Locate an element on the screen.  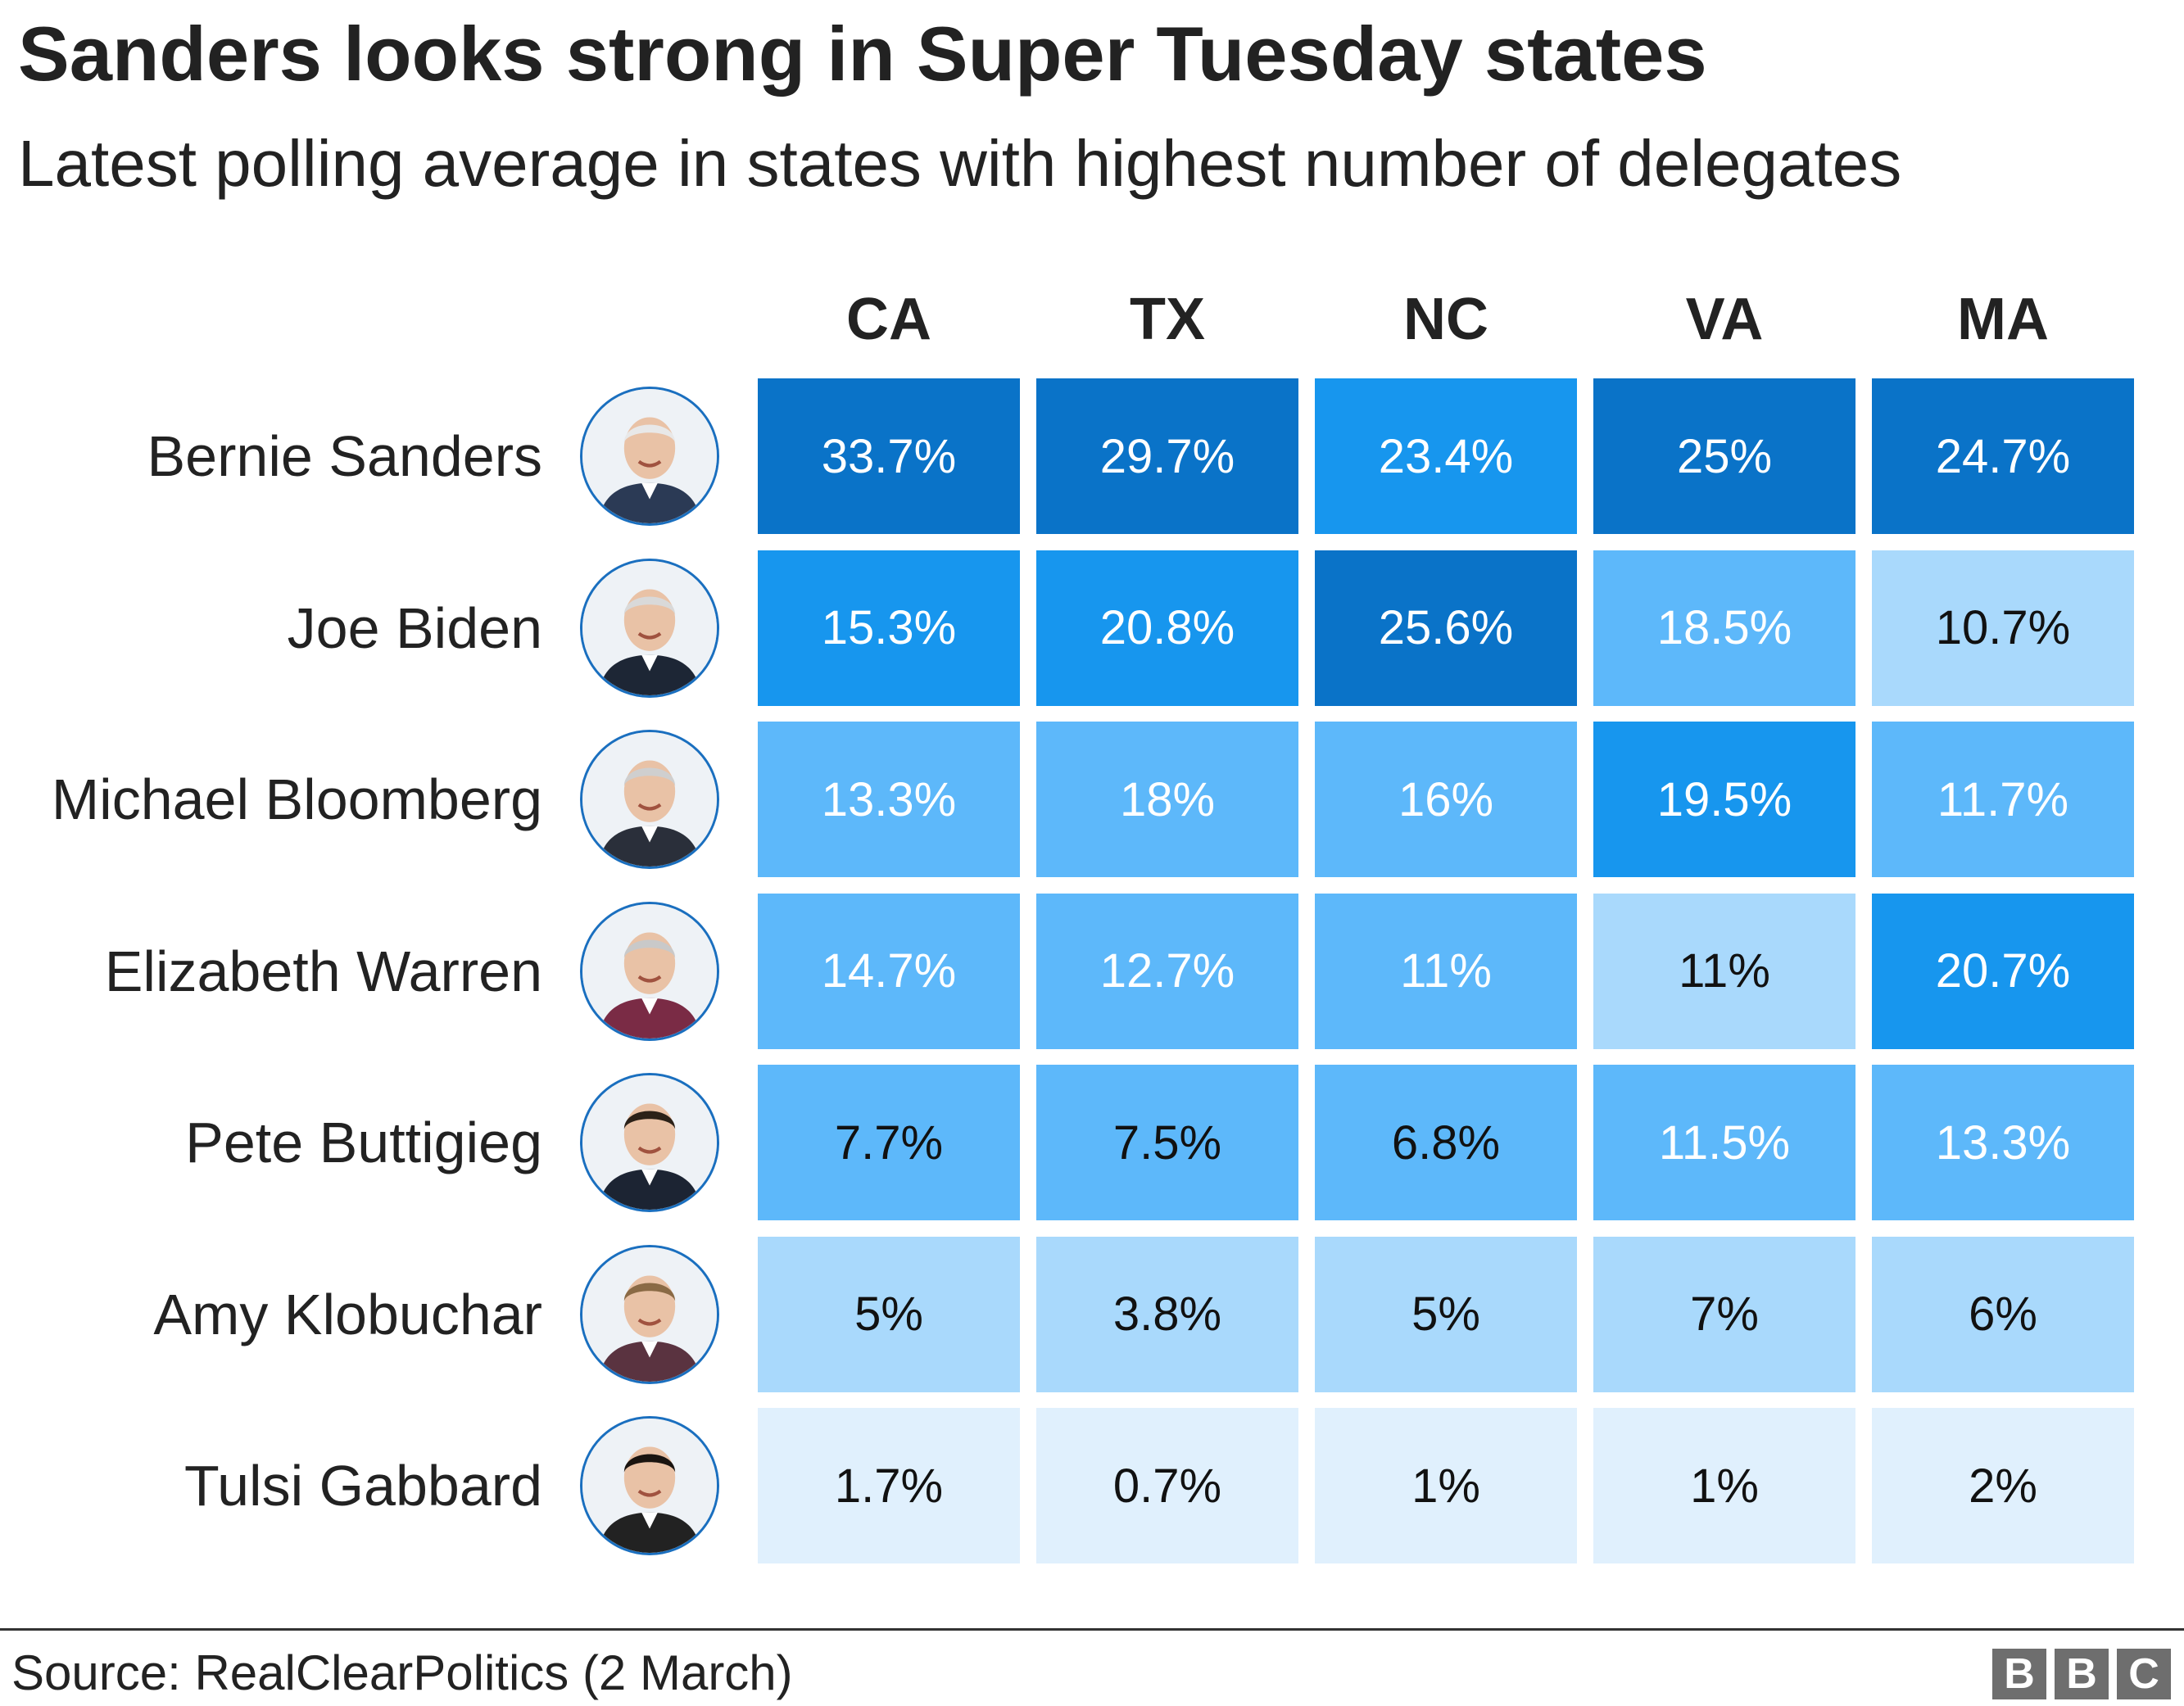
elizabeth-warren-avatar is located at coordinates (649, 971).